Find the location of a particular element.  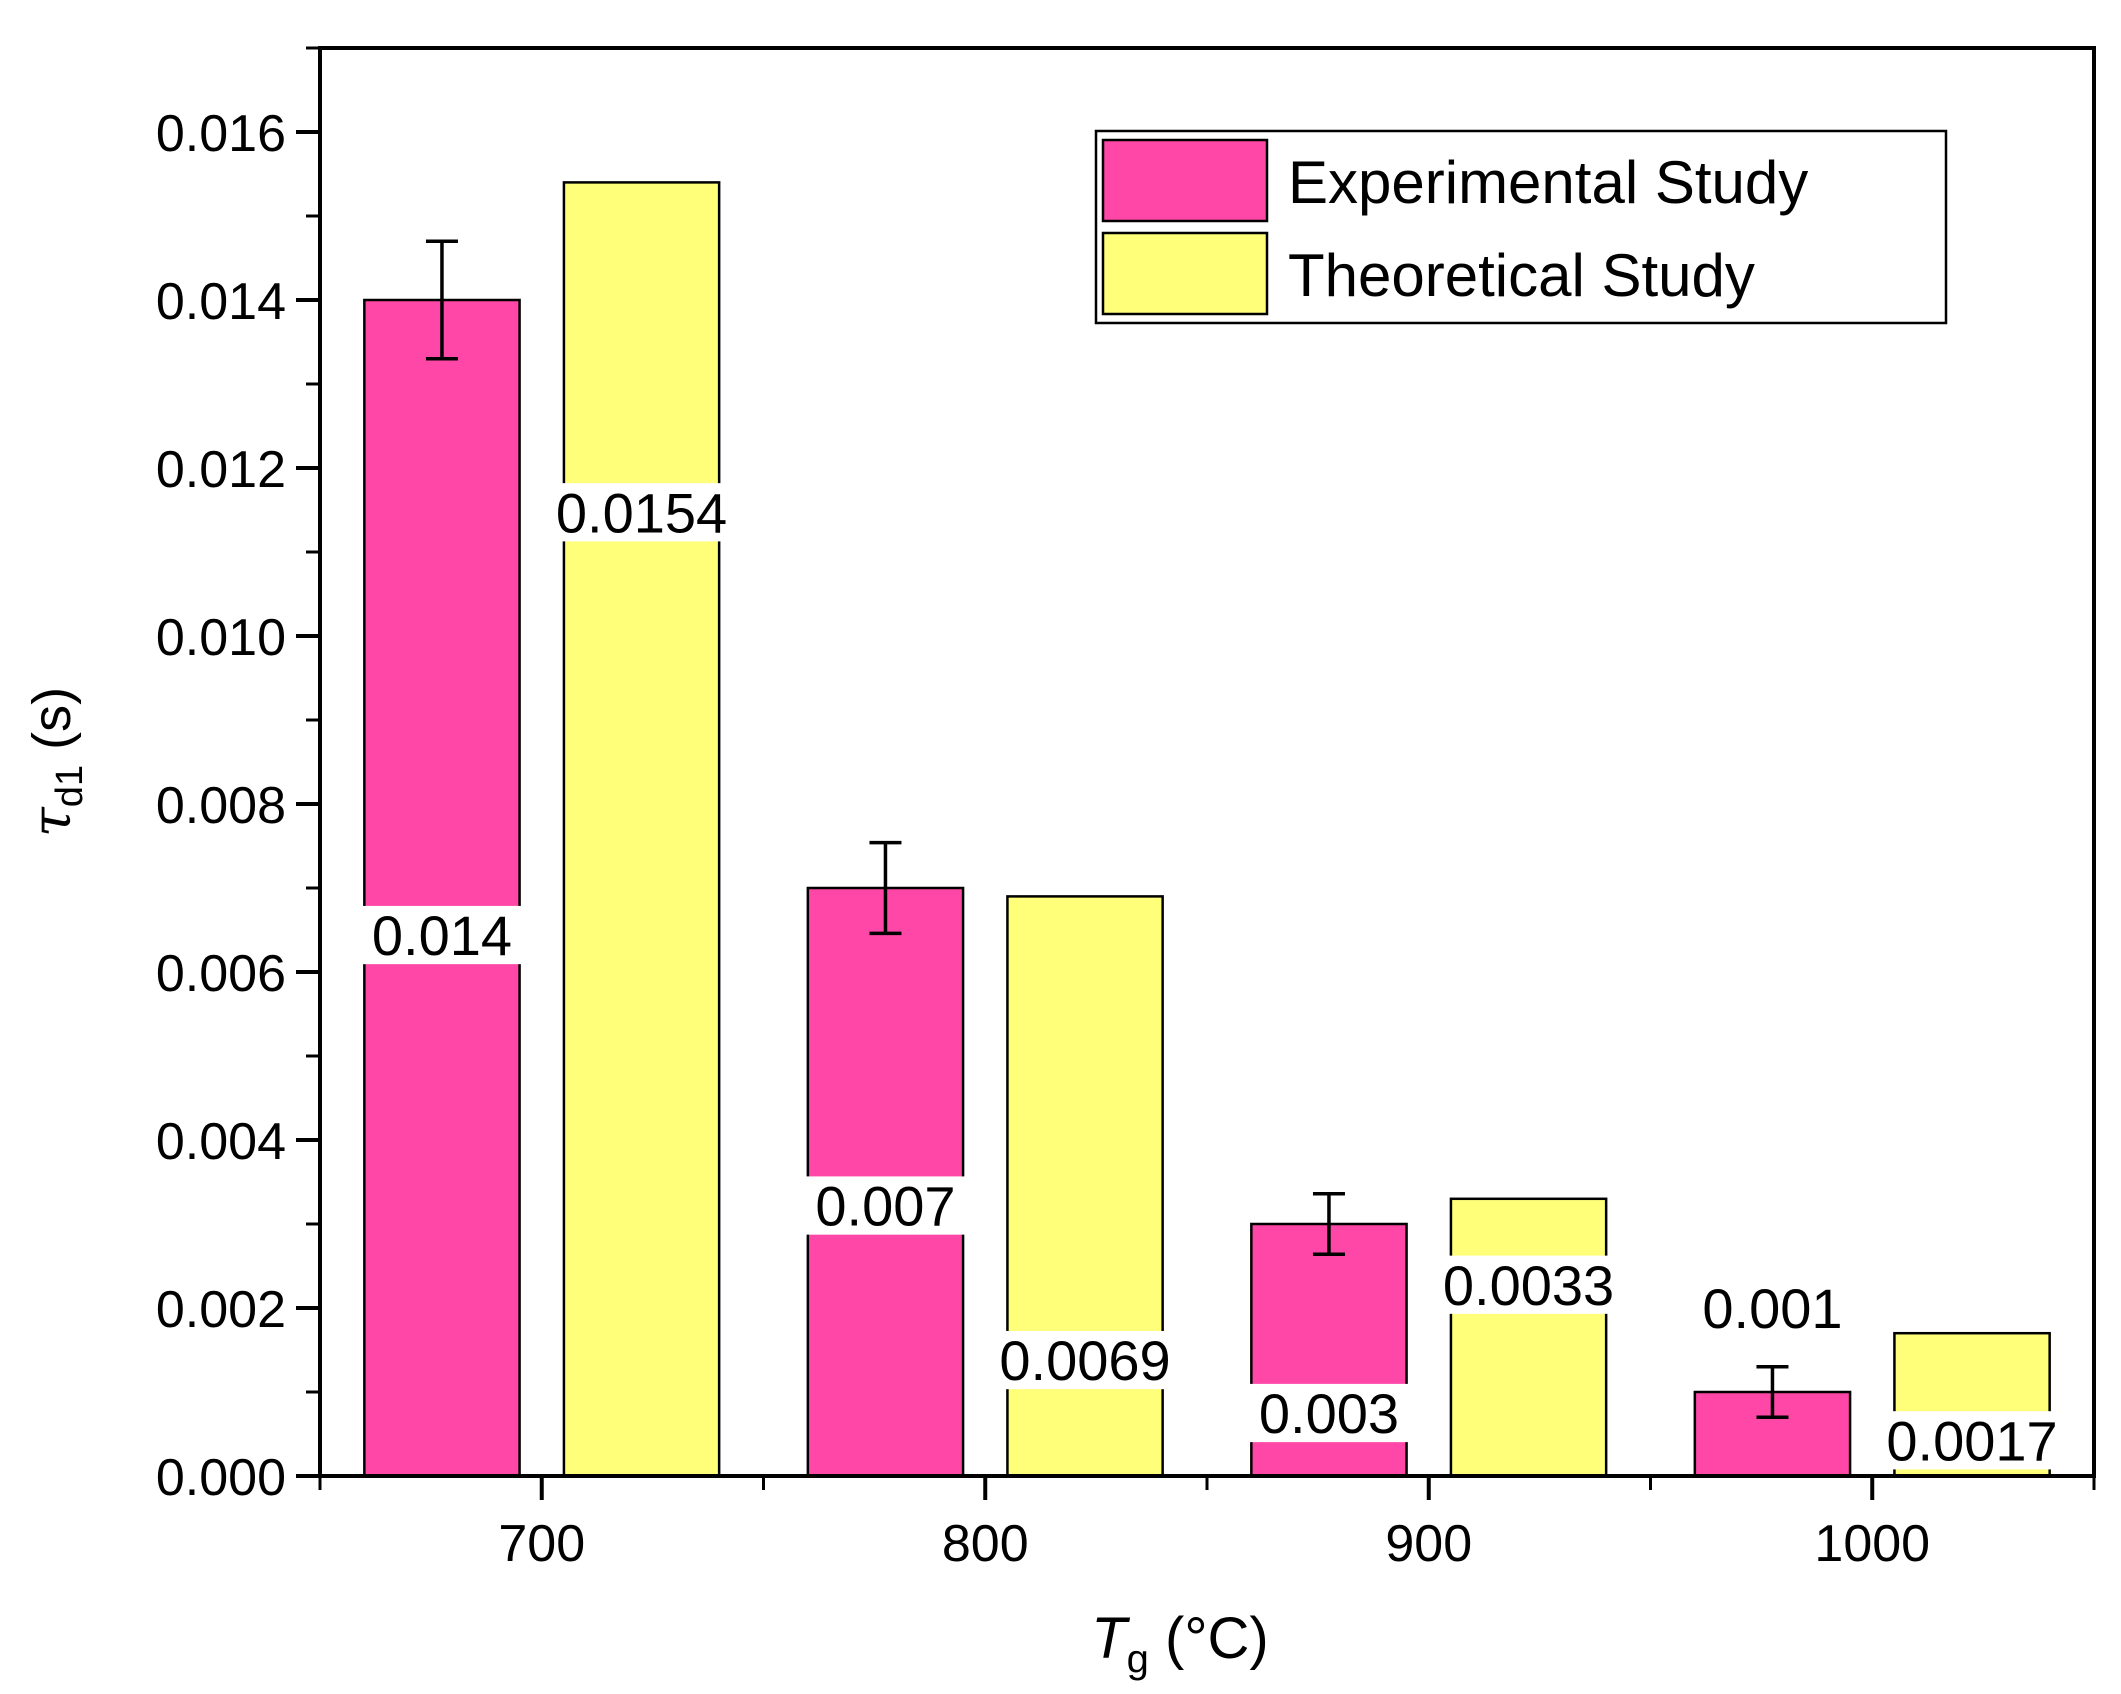

x-tick-label: 700 is located at coordinates (541, 1544).